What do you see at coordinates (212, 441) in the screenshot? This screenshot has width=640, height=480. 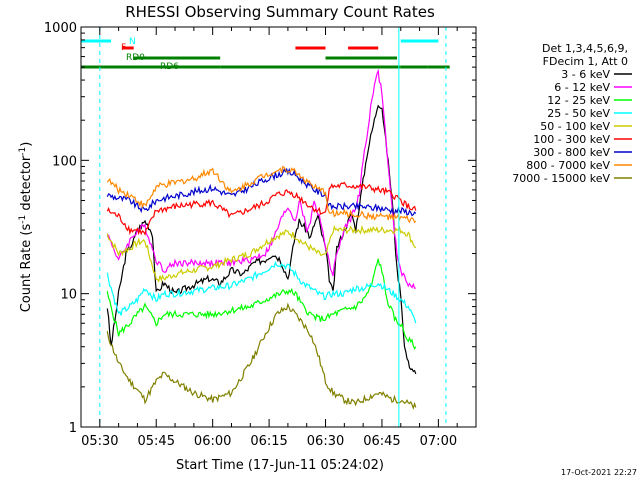 I see `x-tick-label: 06:00` at bounding box center [212, 441].